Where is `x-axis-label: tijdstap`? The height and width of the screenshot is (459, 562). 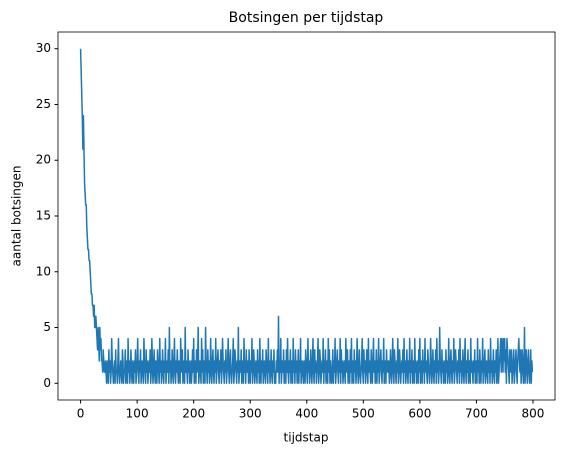 x-axis-label: tijdstap is located at coordinates (306, 438).